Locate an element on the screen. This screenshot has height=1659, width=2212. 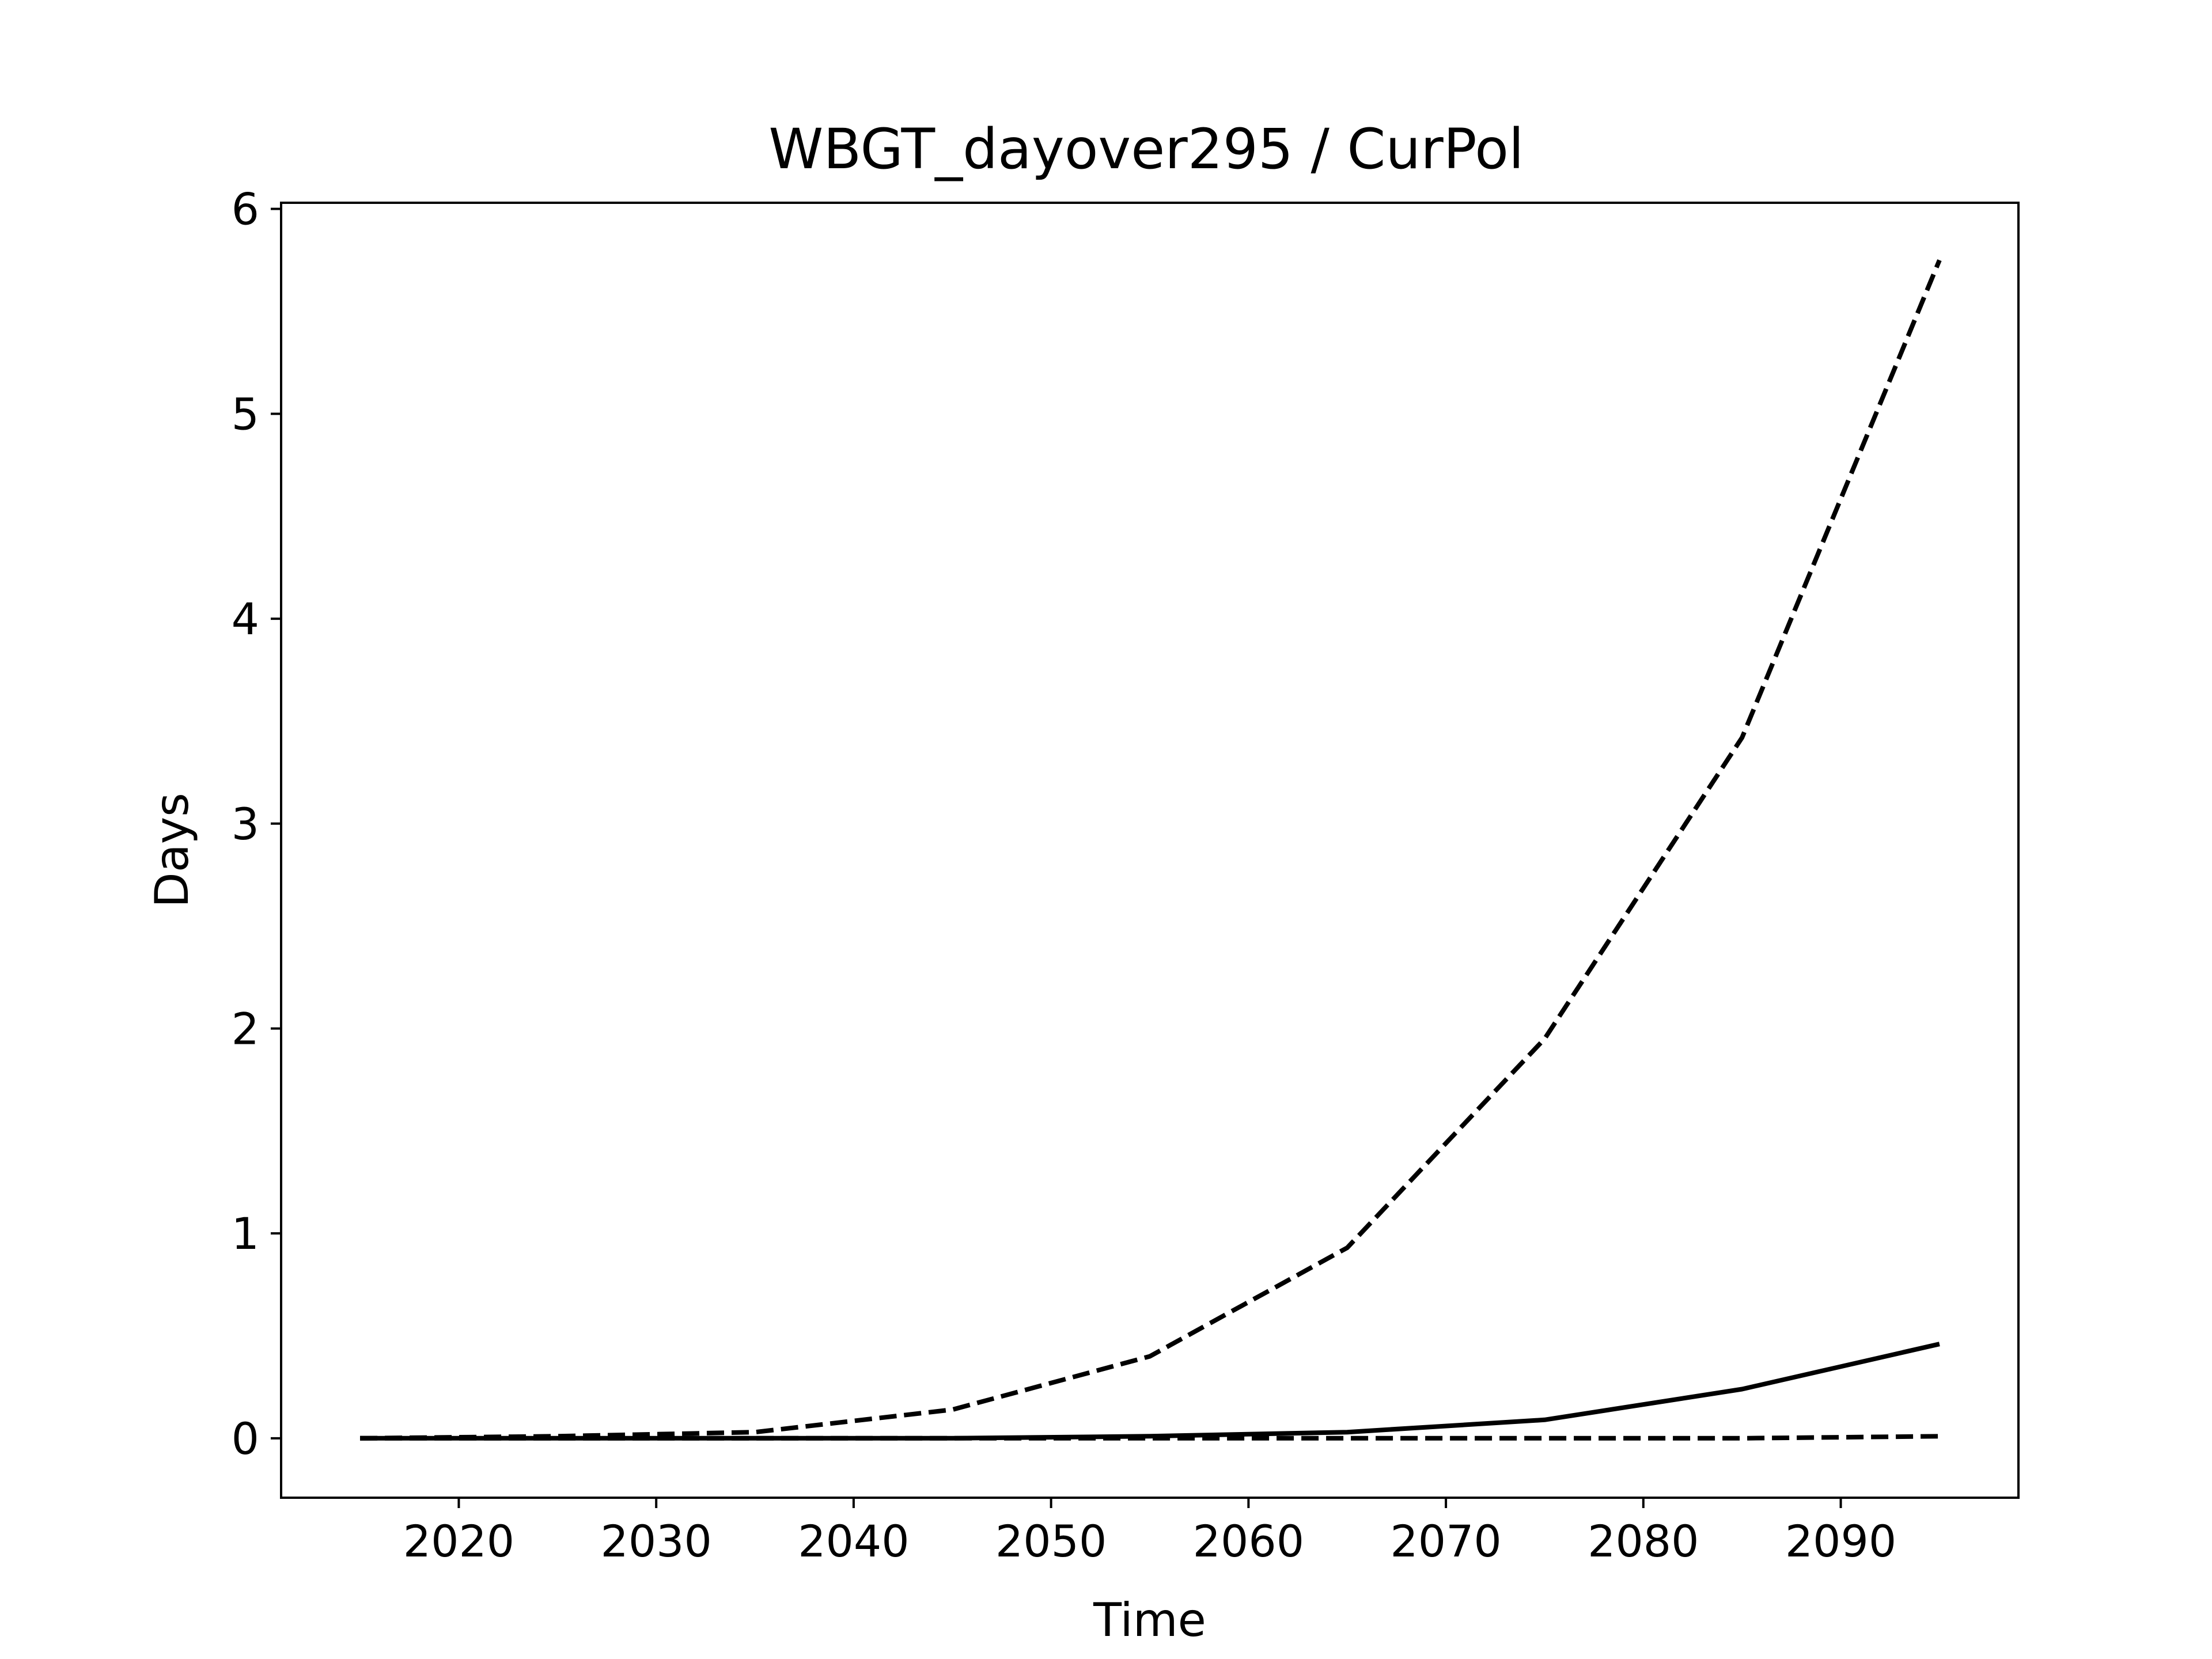
x-tick-label: 2050 is located at coordinates (1051, 1541).